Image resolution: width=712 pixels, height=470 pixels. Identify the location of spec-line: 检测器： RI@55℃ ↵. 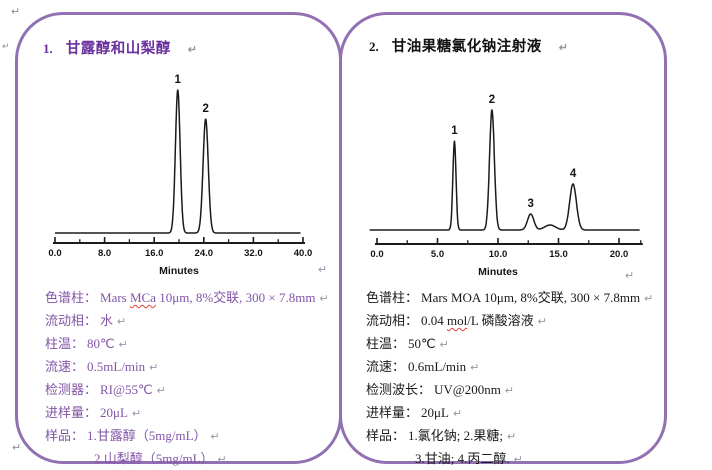
(187, 390).